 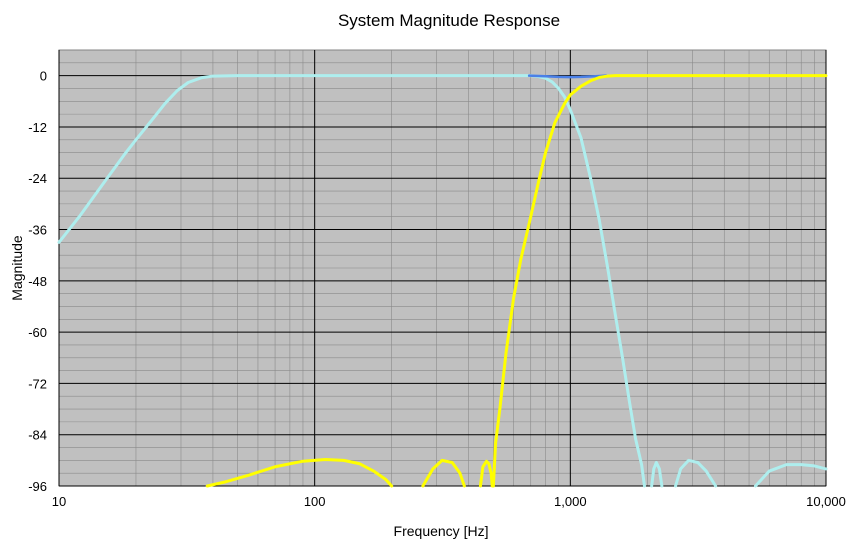 I want to click on chart-title: System Magnitude Response, so click(x=449, y=20).